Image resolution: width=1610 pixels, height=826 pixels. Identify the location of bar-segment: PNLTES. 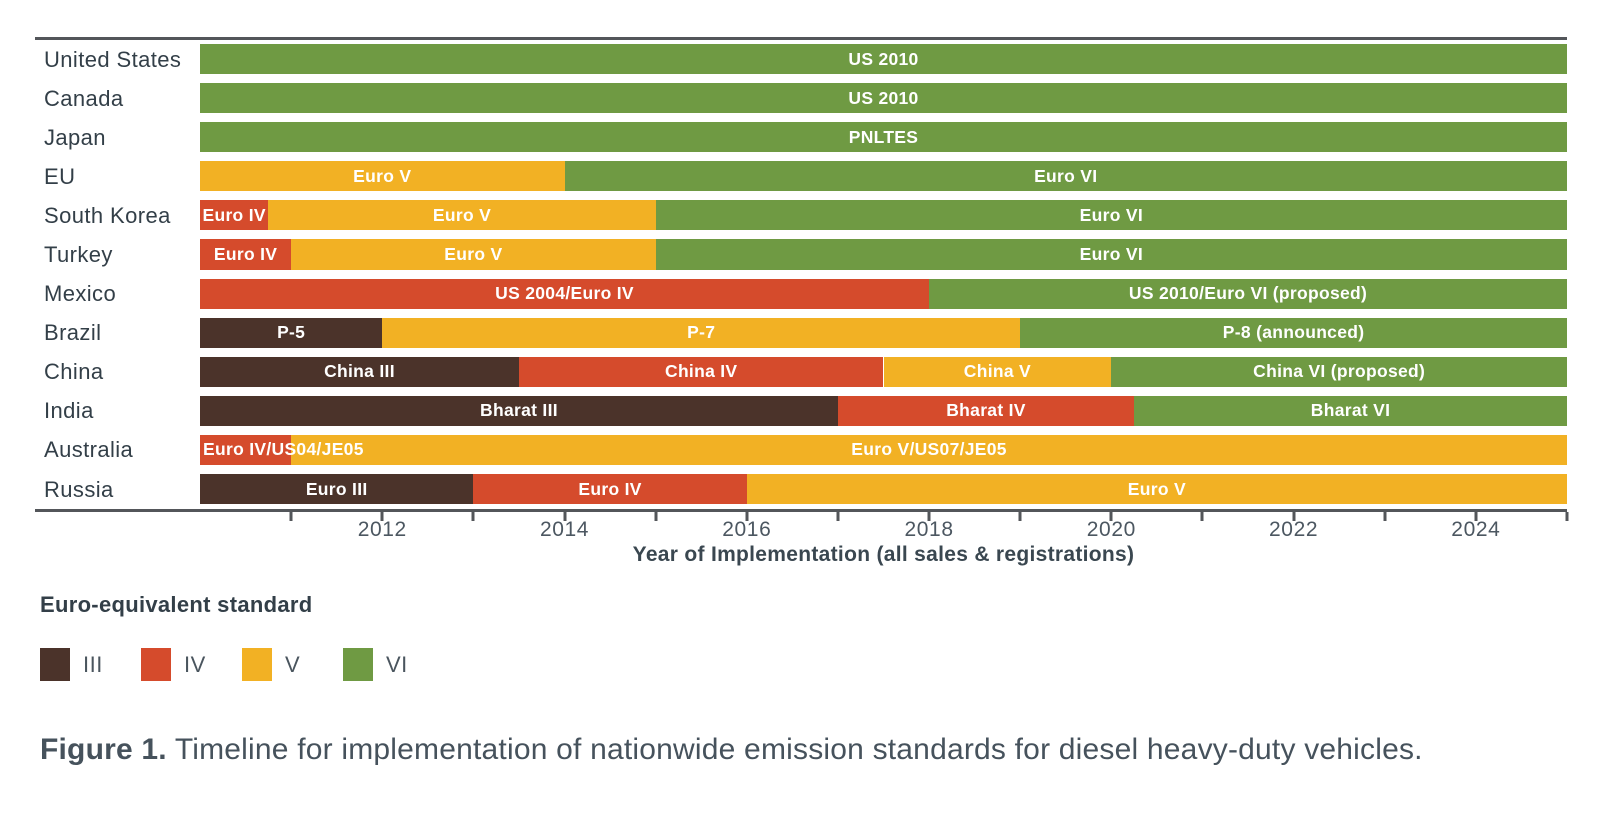
(883, 137).